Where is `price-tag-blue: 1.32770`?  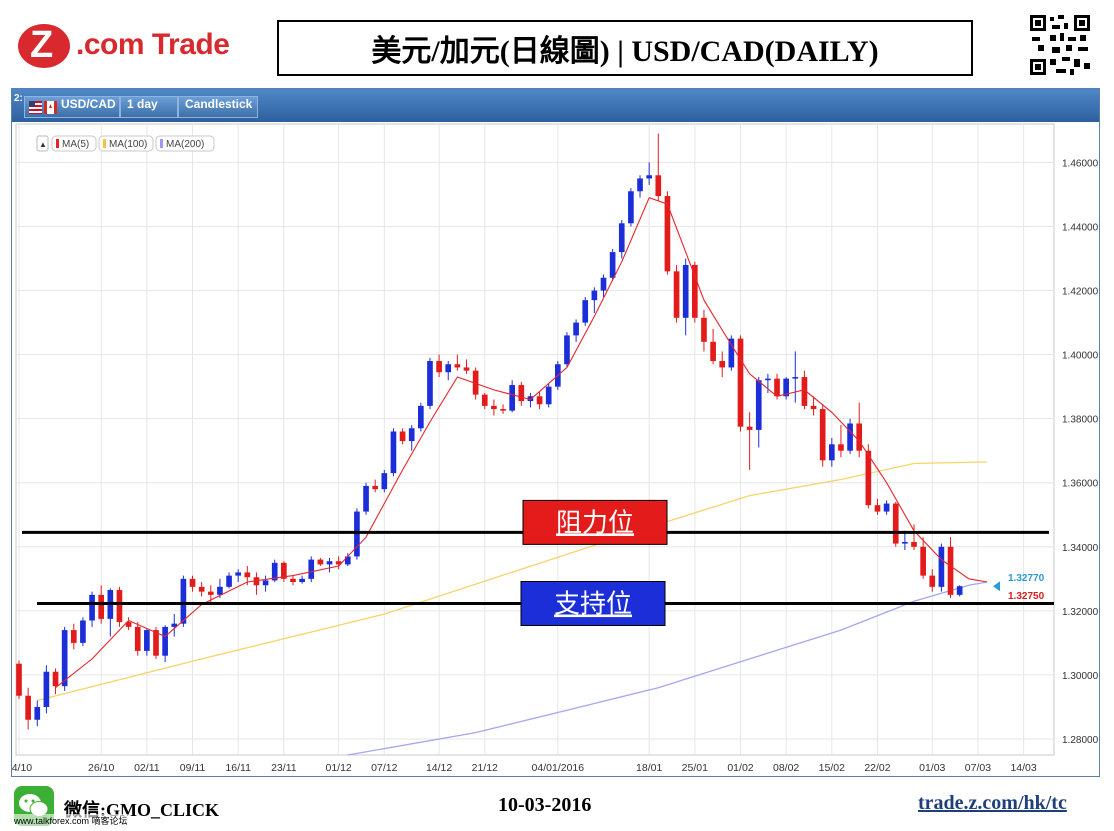 price-tag-blue: 1.32770 is located at coordinates (1026, 578).